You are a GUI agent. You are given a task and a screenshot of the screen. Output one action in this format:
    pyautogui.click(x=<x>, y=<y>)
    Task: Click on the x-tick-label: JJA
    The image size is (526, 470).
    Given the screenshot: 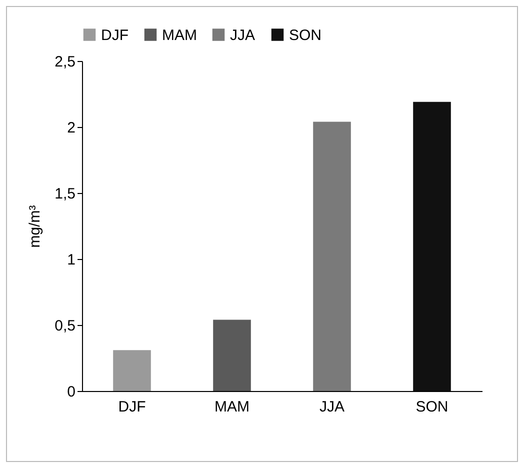 What is the action you would take?
    pyautogui.click(x=332, y=407)
    